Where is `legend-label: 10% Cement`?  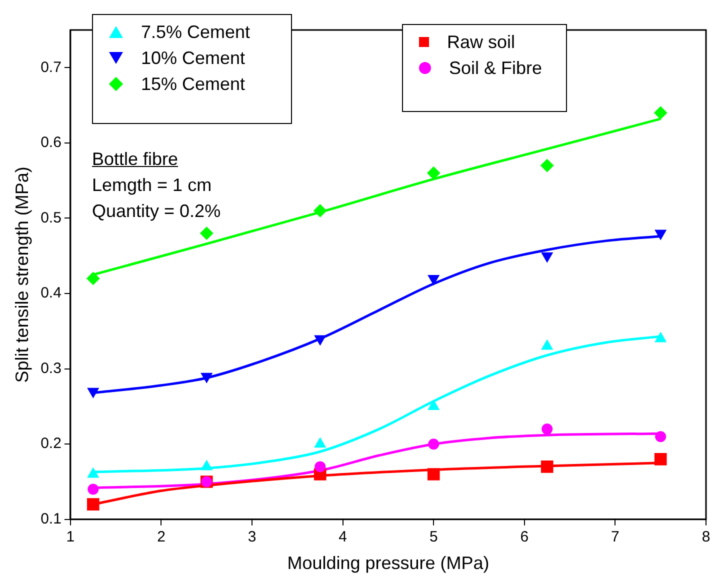
legend-label: 10% Cement is located at coordinates (193, 58).